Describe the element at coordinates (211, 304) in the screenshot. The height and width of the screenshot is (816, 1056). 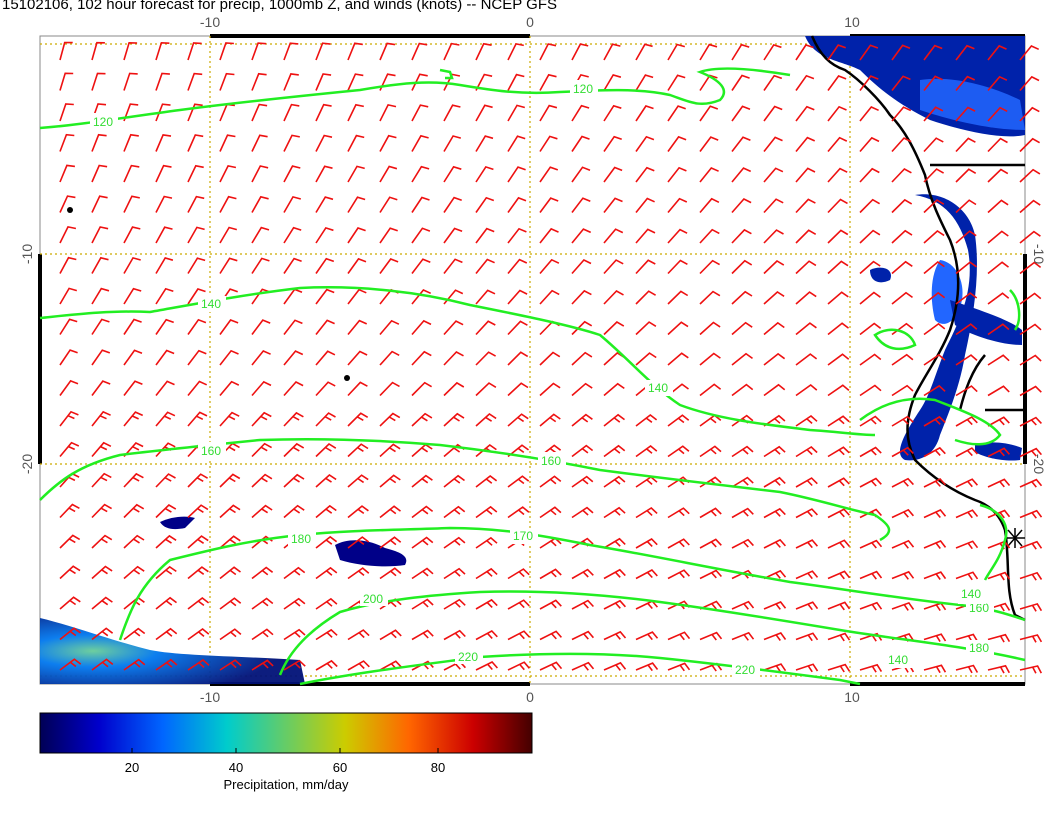
I see `contour-label: 140` at that location.